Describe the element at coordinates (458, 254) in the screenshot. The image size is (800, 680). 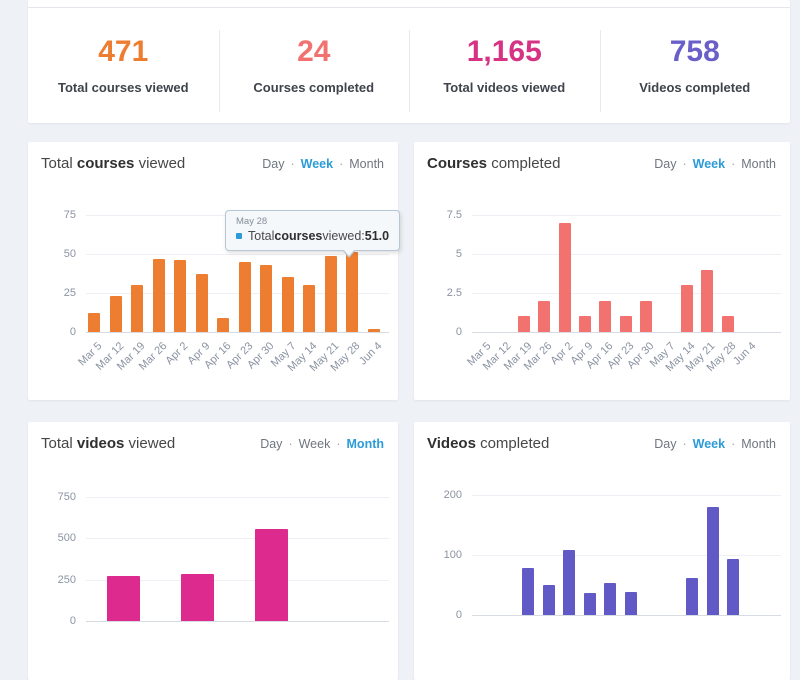
I see `y-axis-tick-label: 5` at that location.